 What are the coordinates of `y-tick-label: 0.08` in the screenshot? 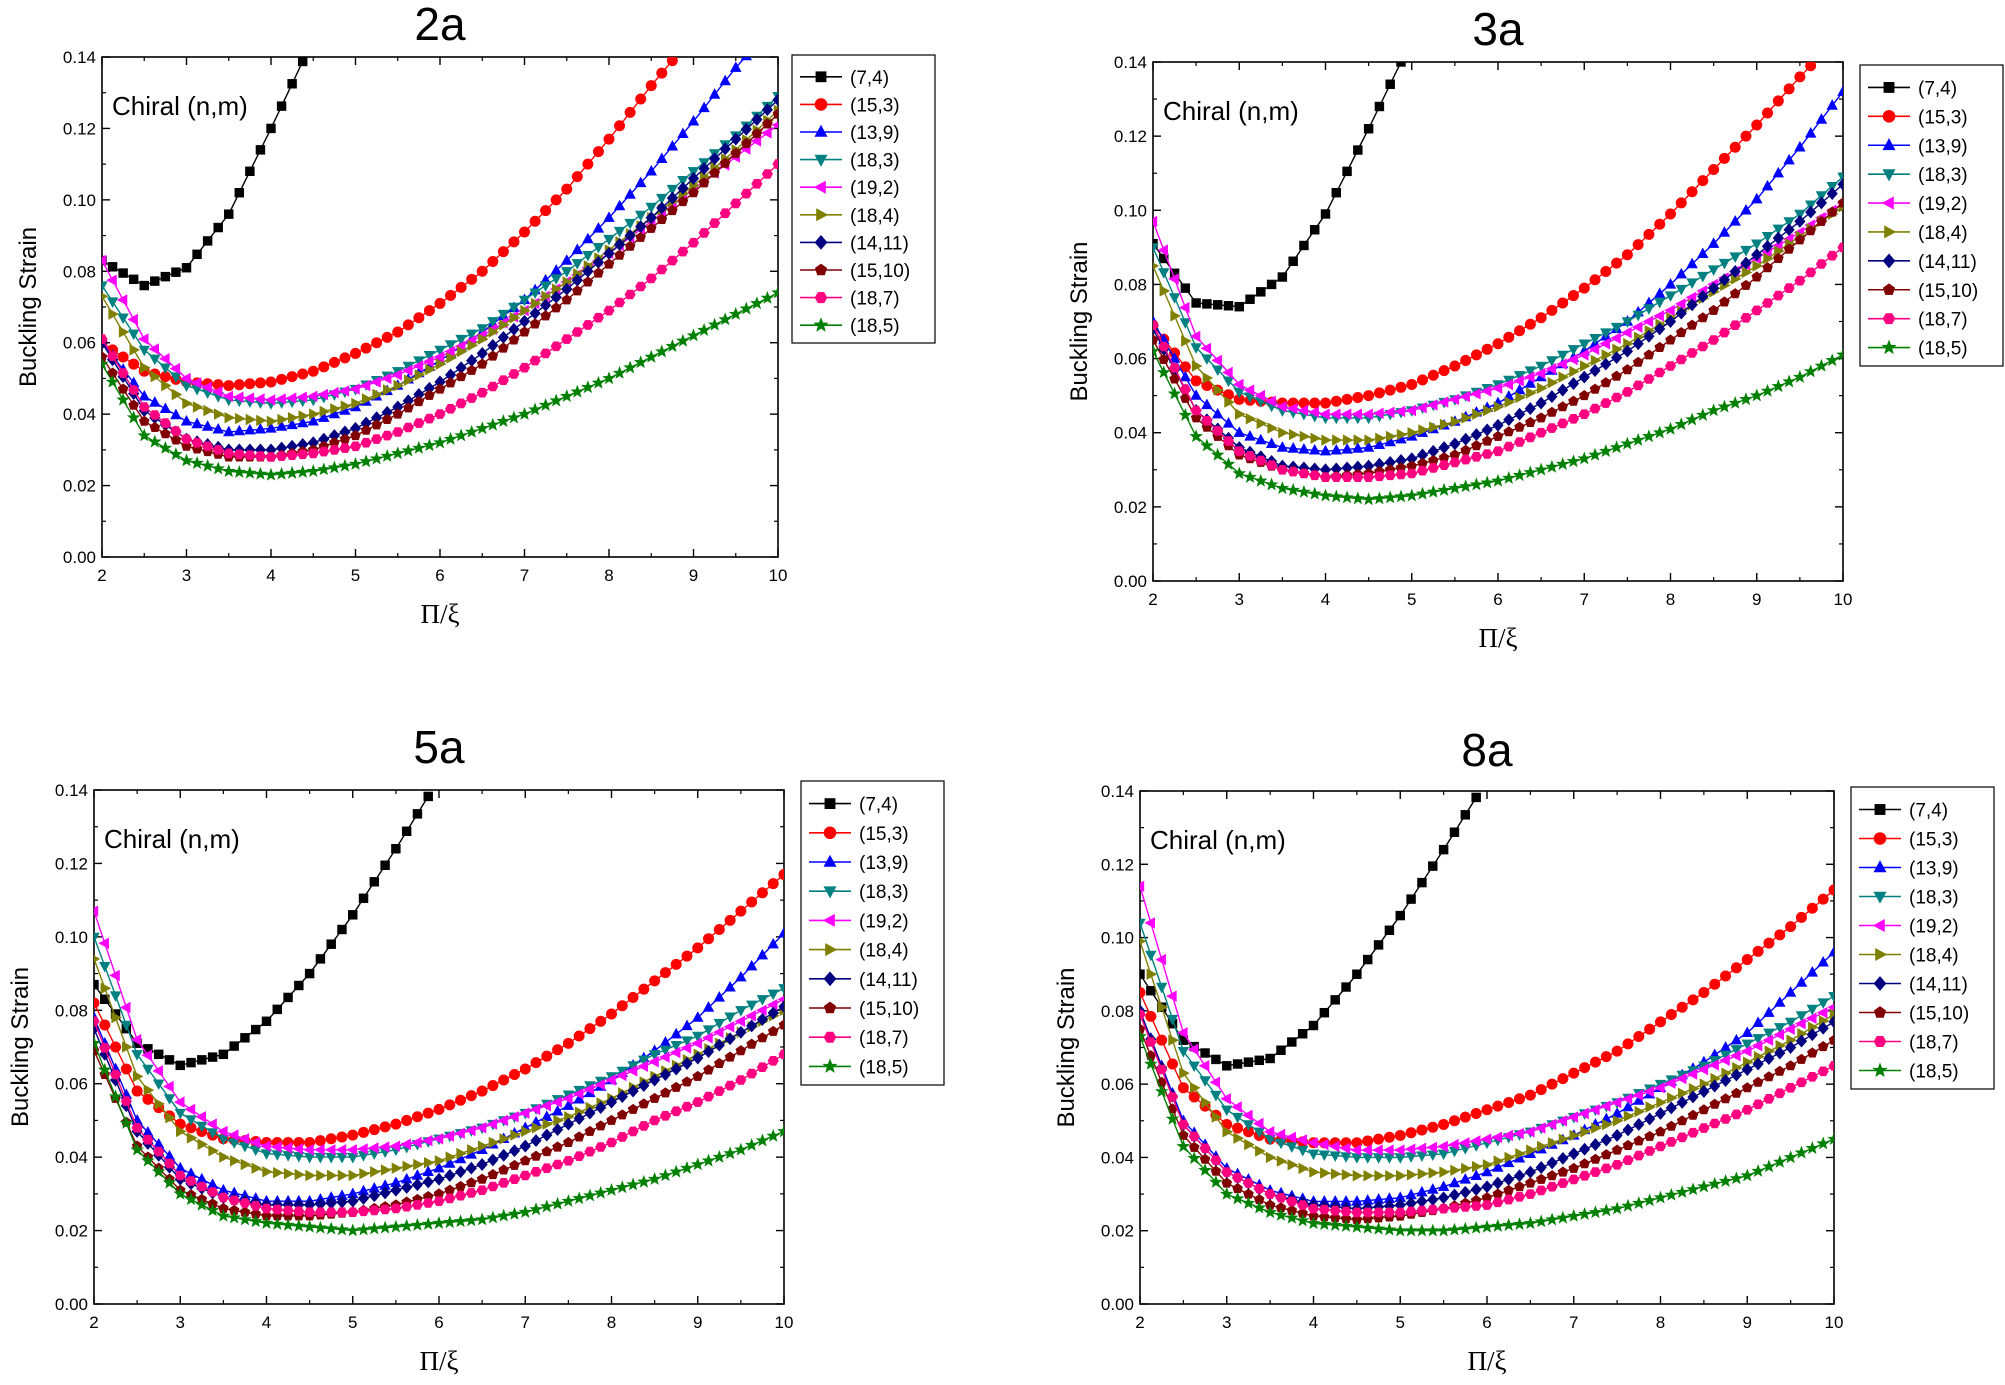 It's located at (71, 1010).